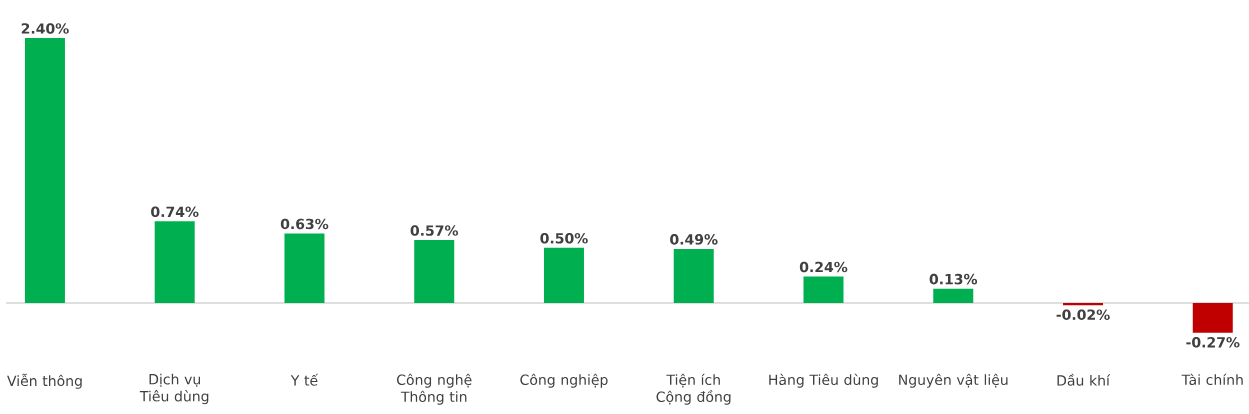  What do you see at coordinates (953, 380) in the screenshot?
I see `x-tick-label: Nguyên vật liệu` at bounding box center [953, 380].